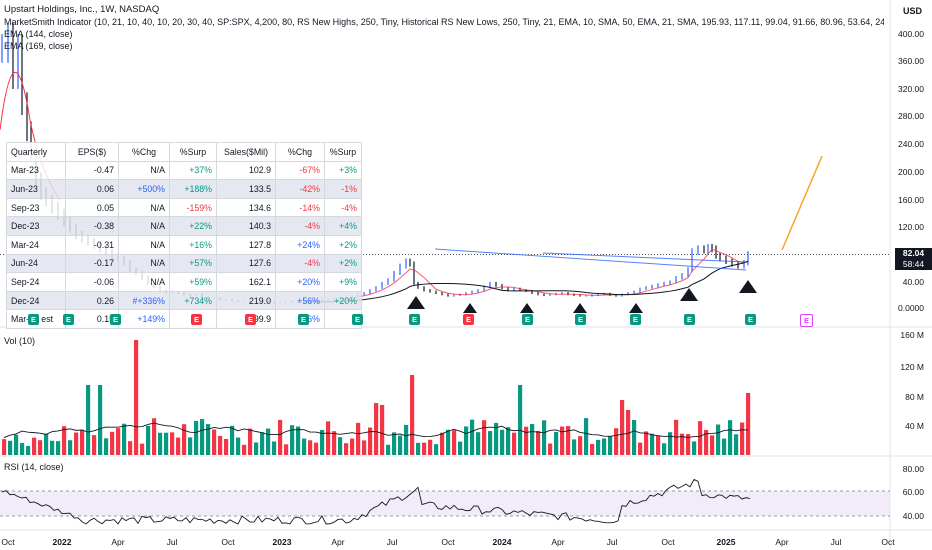 The image size is (932, 550). I want to click on signal-triangle, so click(416, 302).